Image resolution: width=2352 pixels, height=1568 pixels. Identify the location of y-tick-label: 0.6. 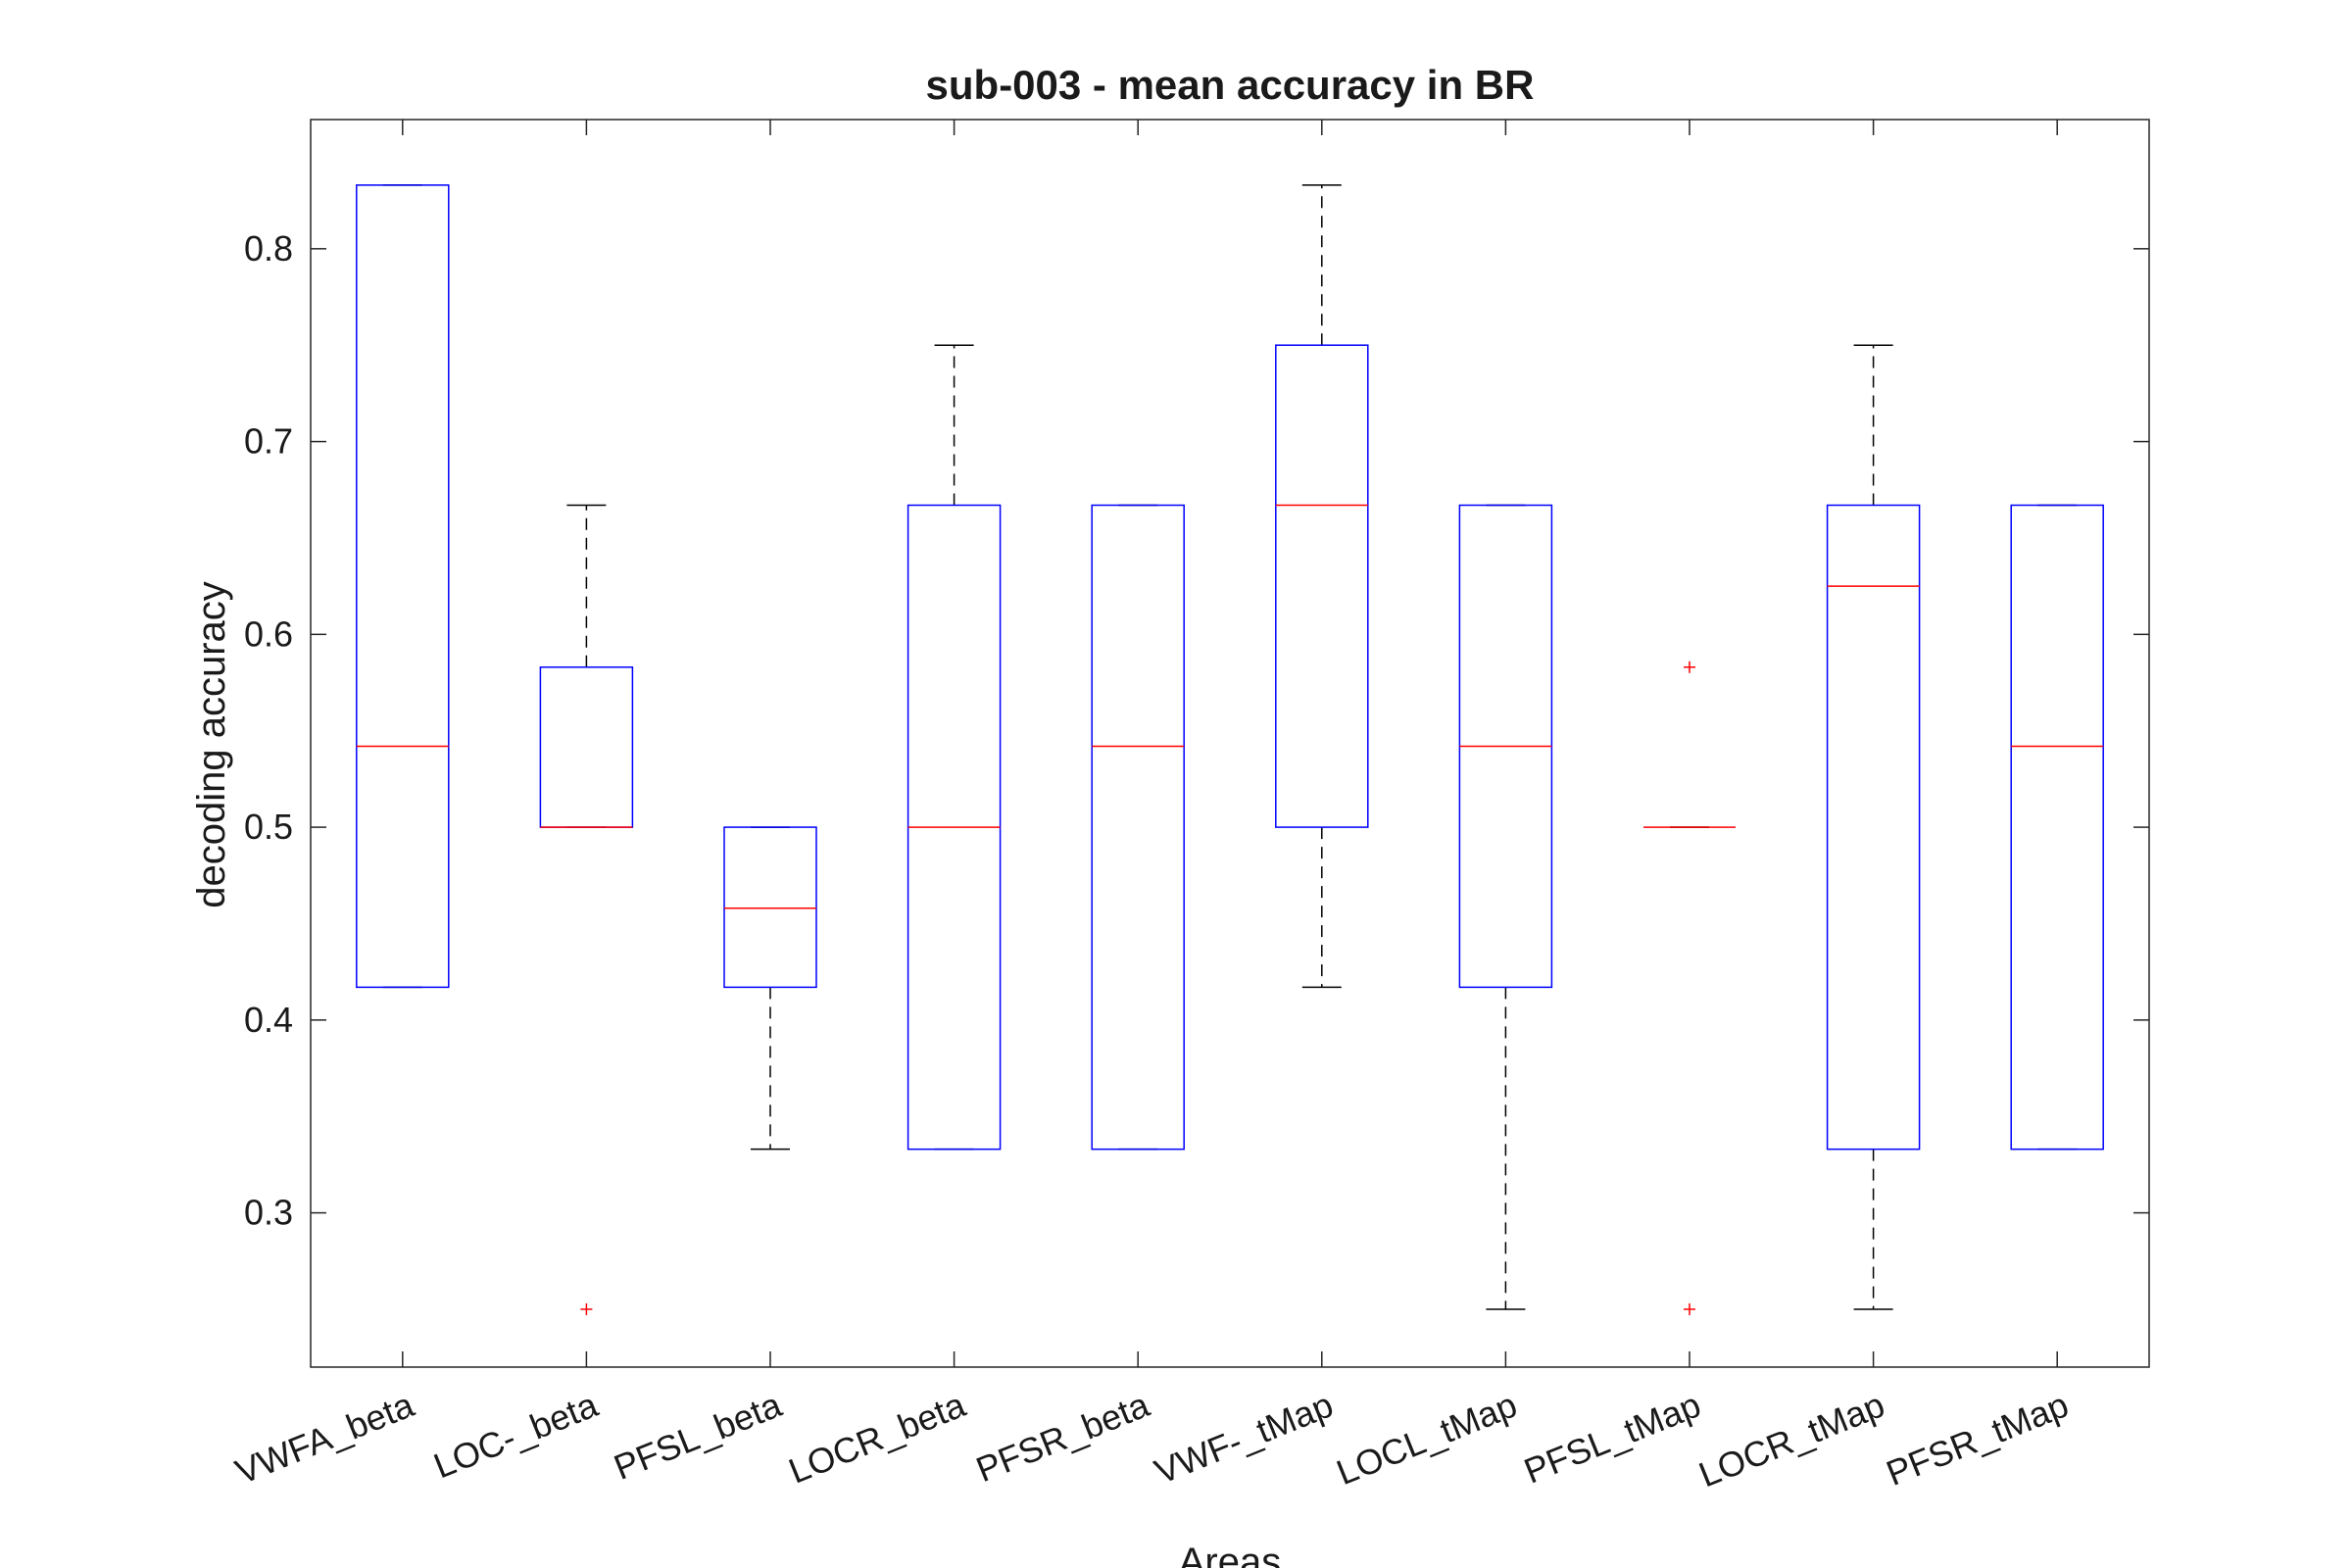
(268, 633).